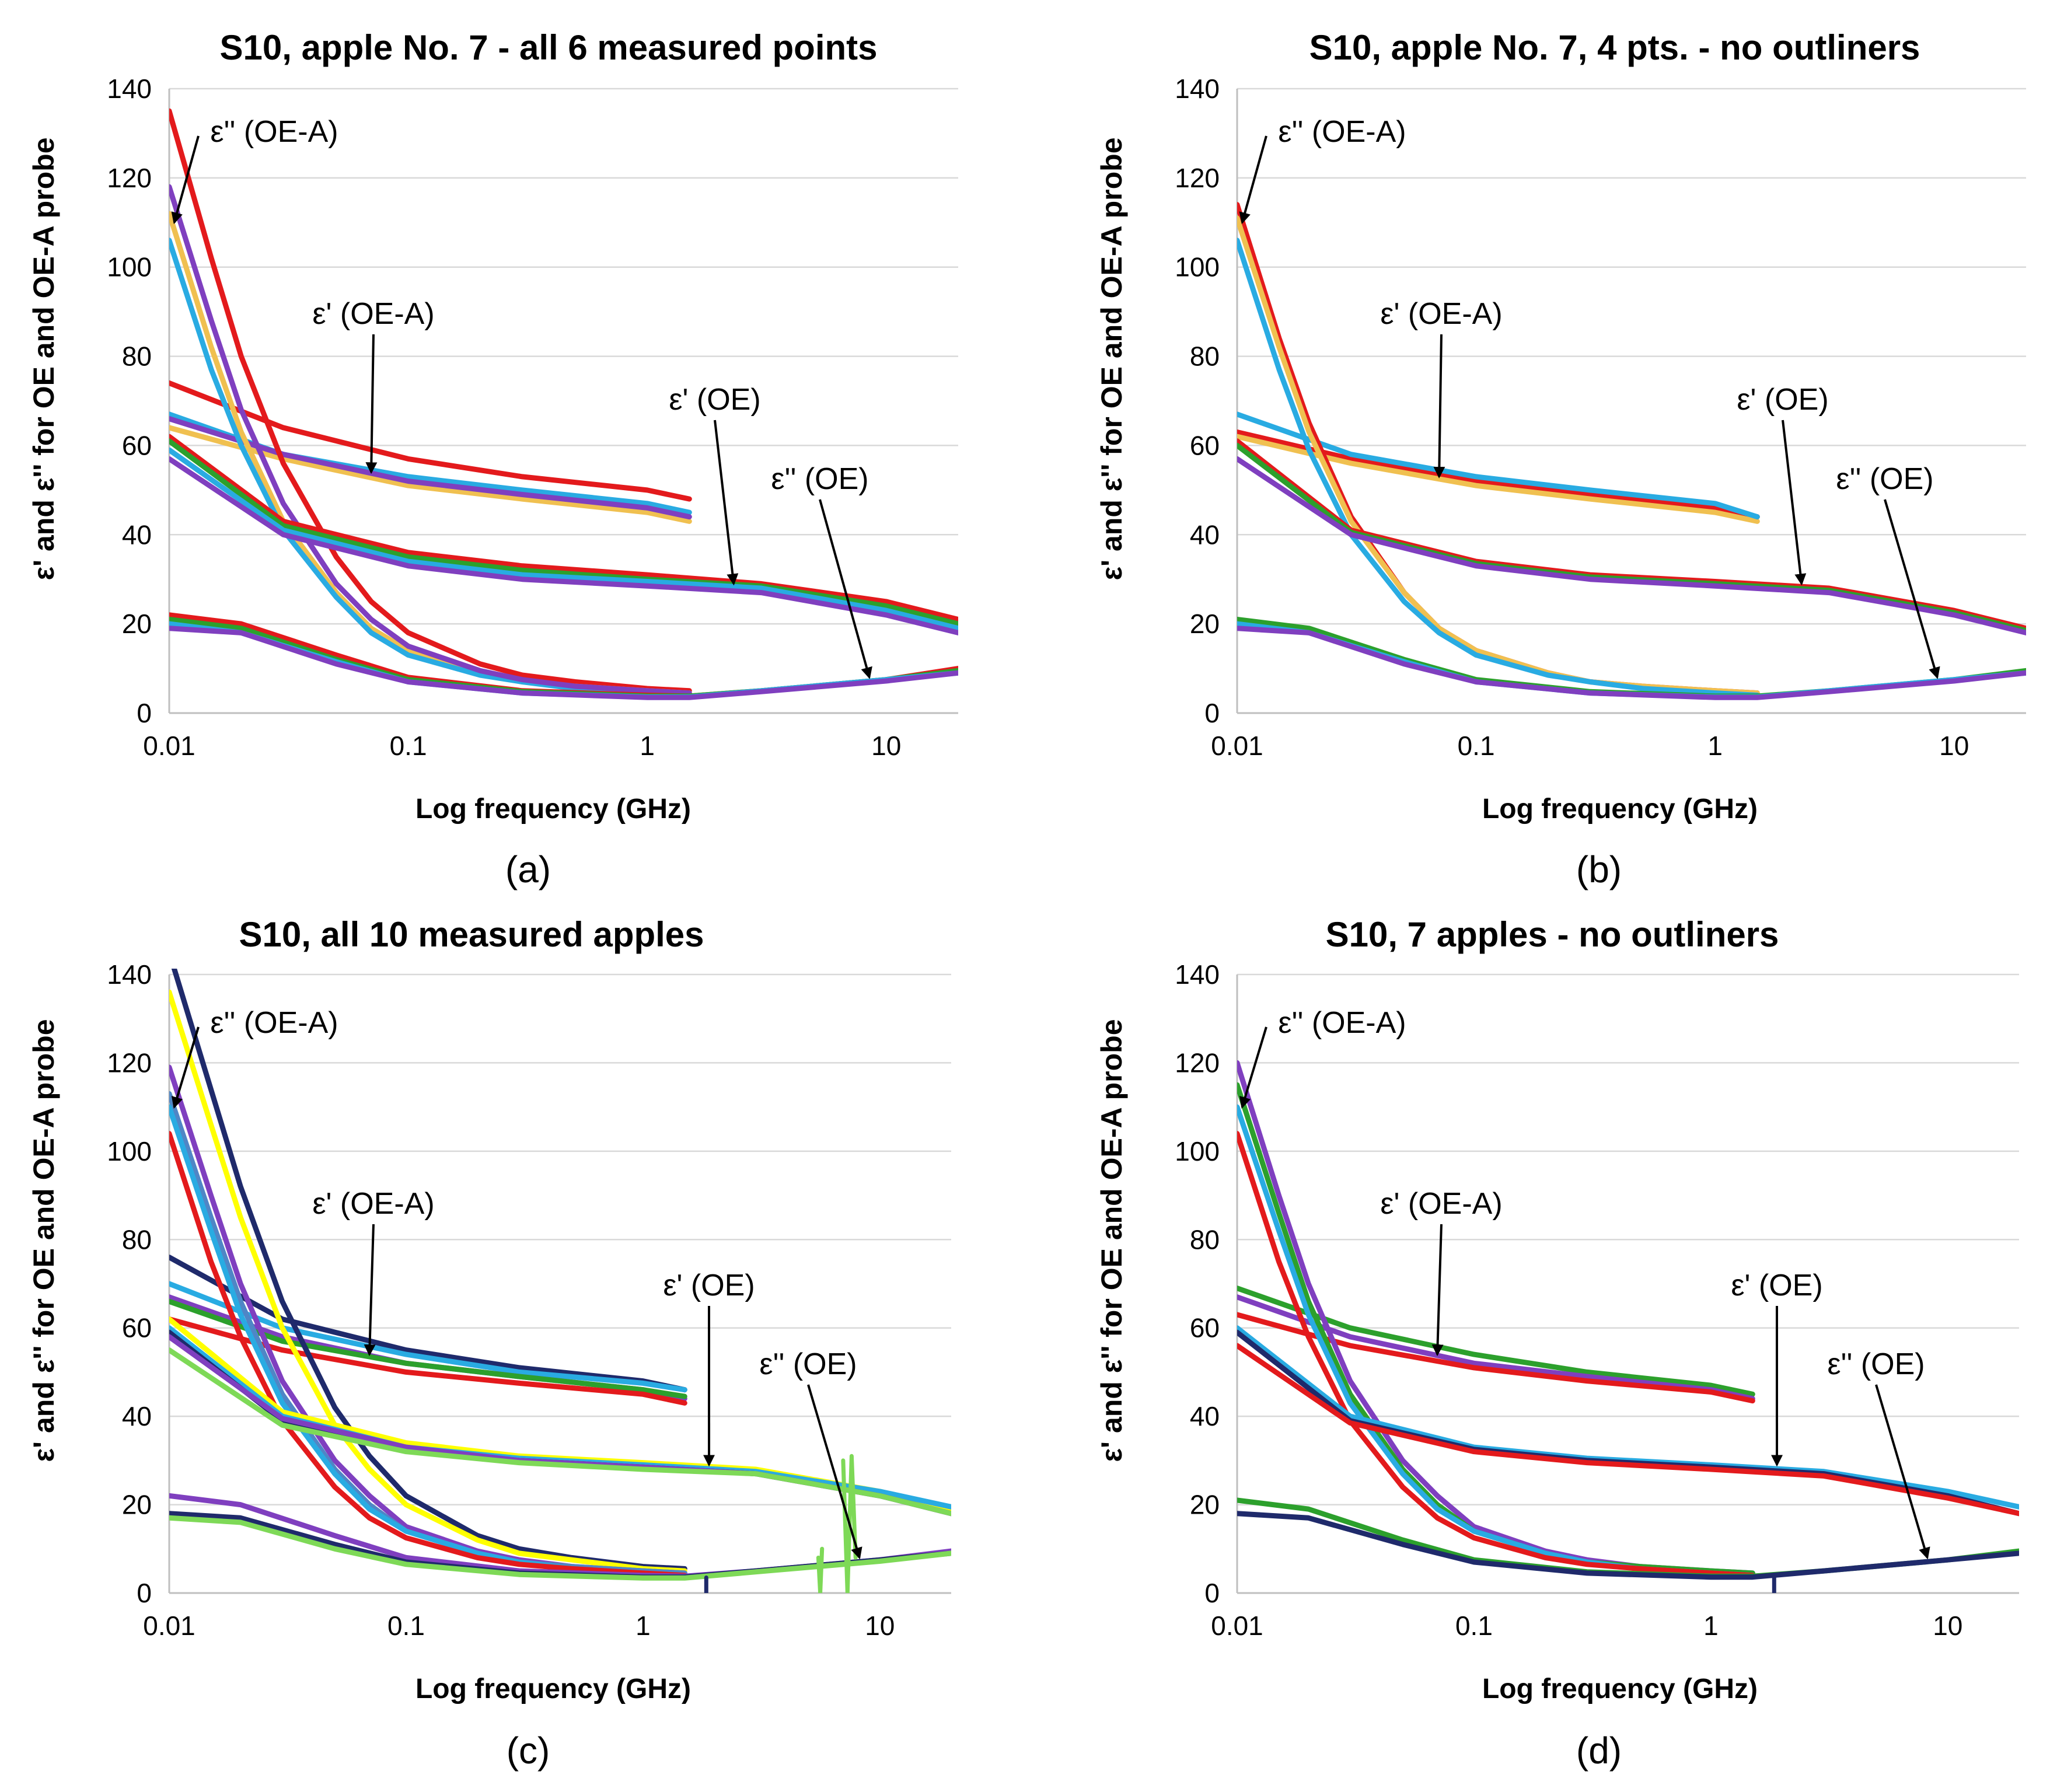  I want to click on x-axis-label-b: Log frequency (GHz), so click(1620, 810).